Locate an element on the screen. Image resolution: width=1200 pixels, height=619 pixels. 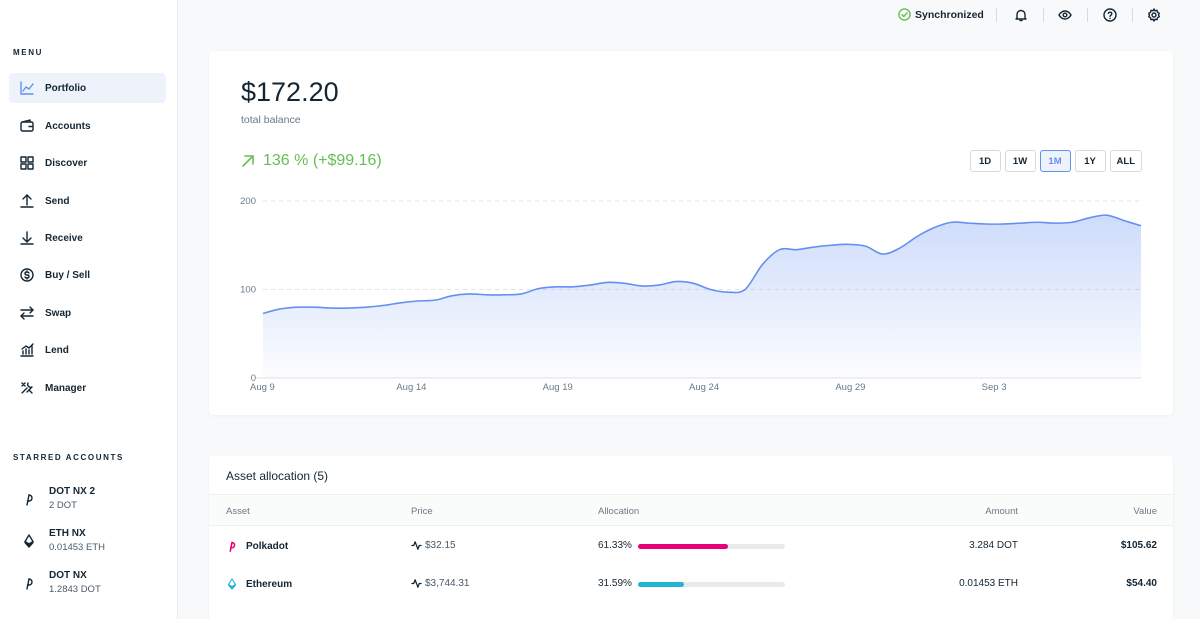
y-tick-label: 100 is located at coordinates (248, 290).